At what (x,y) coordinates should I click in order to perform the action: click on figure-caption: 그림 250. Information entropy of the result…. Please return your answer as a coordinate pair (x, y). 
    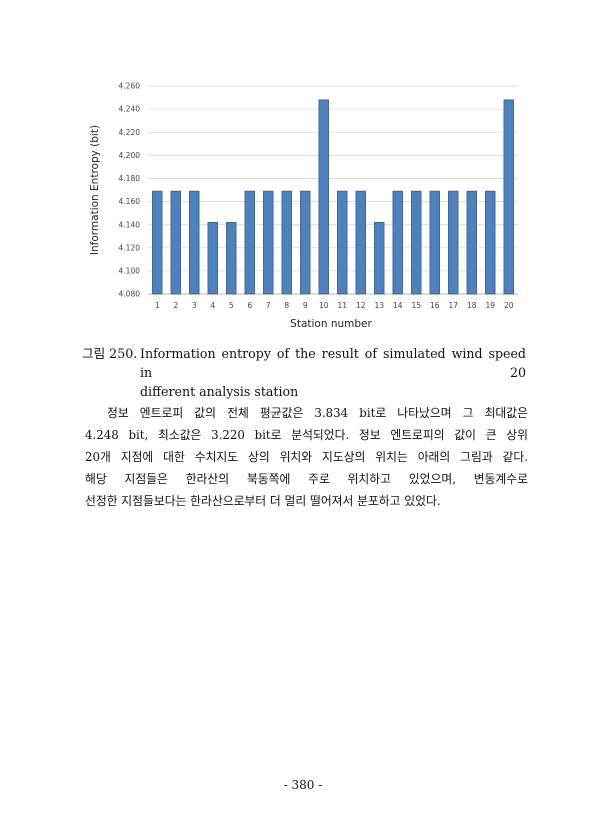
    Looking at the image, I should click on (305, 372).